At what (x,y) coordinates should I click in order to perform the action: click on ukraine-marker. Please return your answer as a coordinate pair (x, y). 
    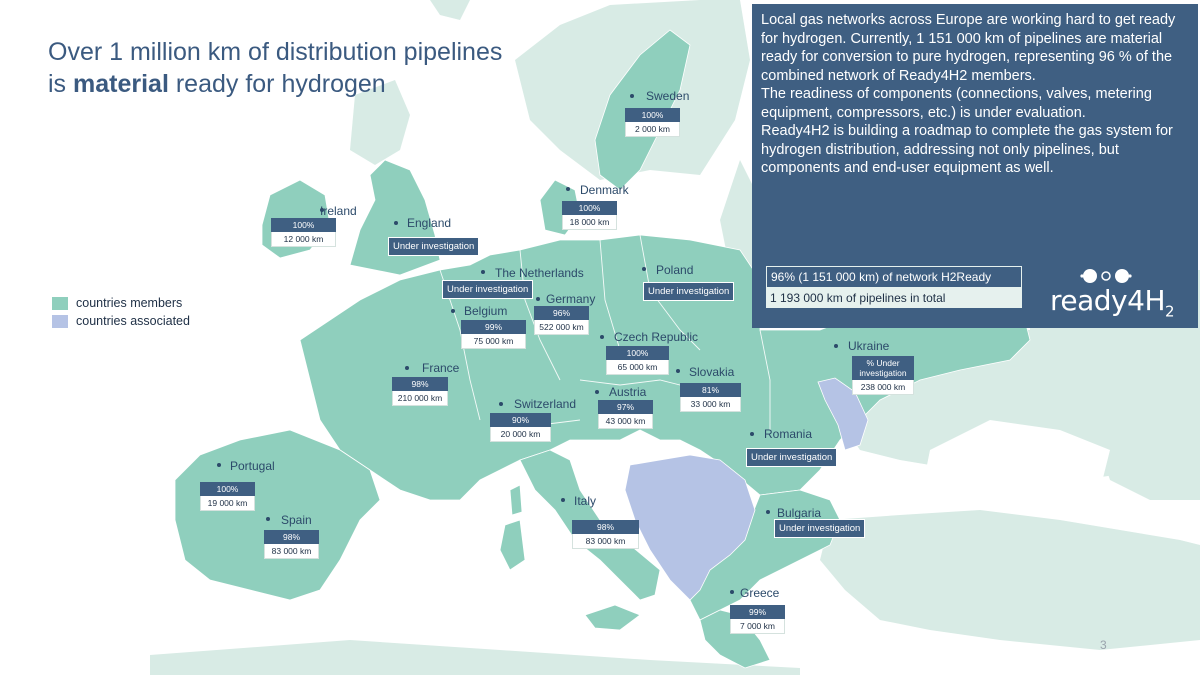
    Looking at the image, I should click on (836, 346).